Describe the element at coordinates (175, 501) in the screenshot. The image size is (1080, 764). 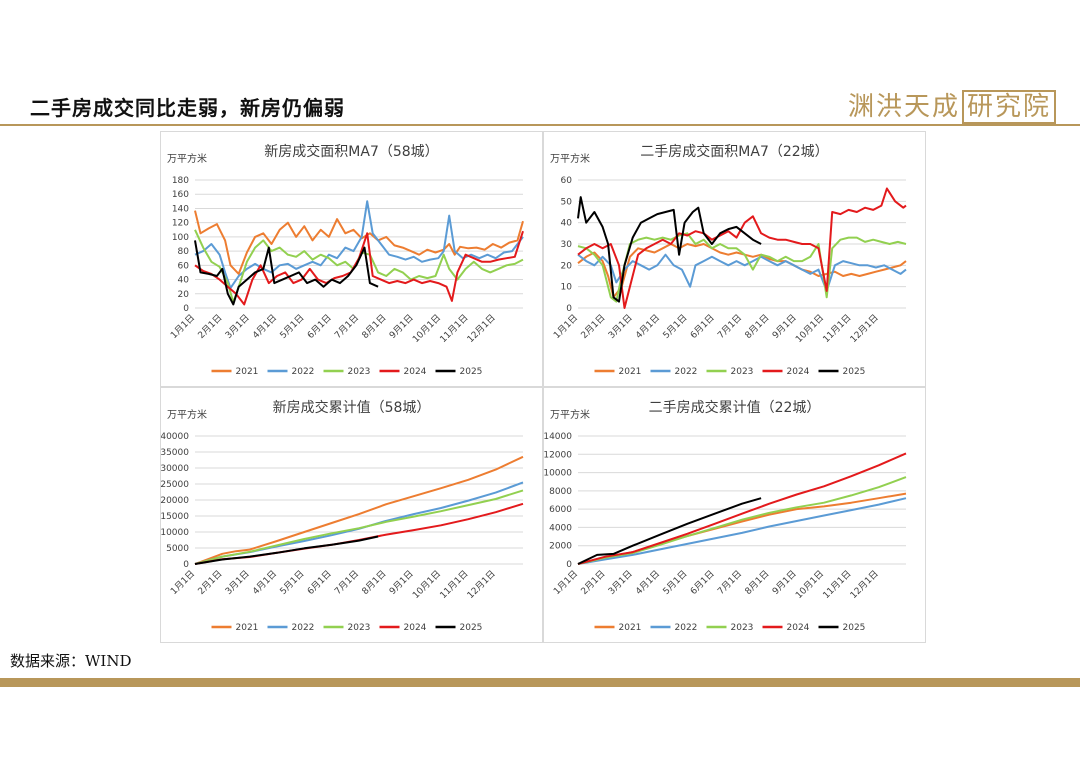
I see `y-tick-label: 20000` at that location.